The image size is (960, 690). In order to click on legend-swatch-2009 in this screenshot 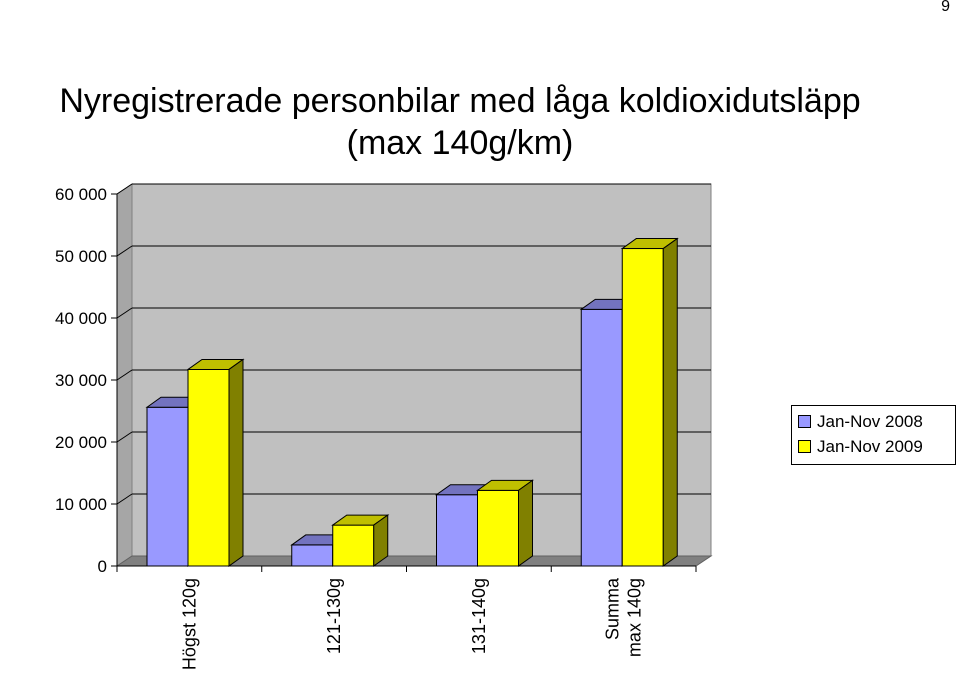, I will do `click(804, 446)`.